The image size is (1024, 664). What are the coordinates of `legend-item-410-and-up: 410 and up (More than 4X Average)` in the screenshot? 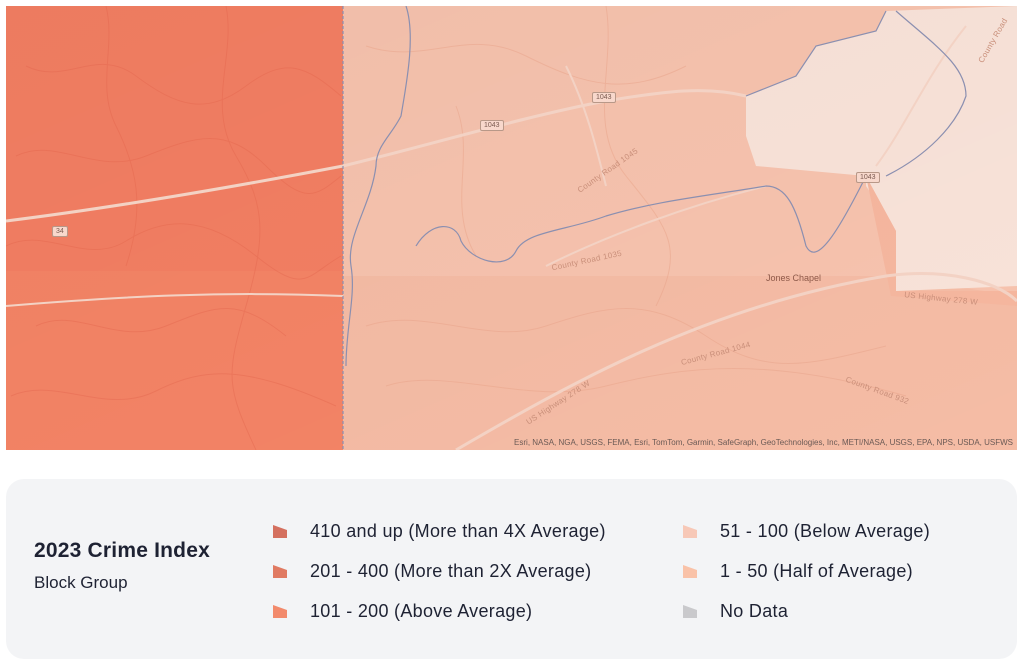 It's located at (439, 531).